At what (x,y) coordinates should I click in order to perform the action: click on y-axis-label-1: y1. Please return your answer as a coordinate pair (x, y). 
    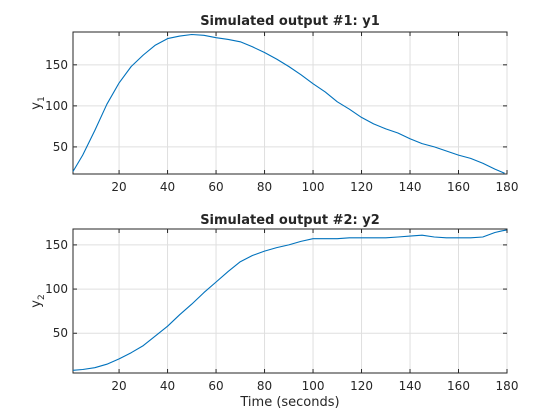
    Looking at the image, I should click on (38, 102).